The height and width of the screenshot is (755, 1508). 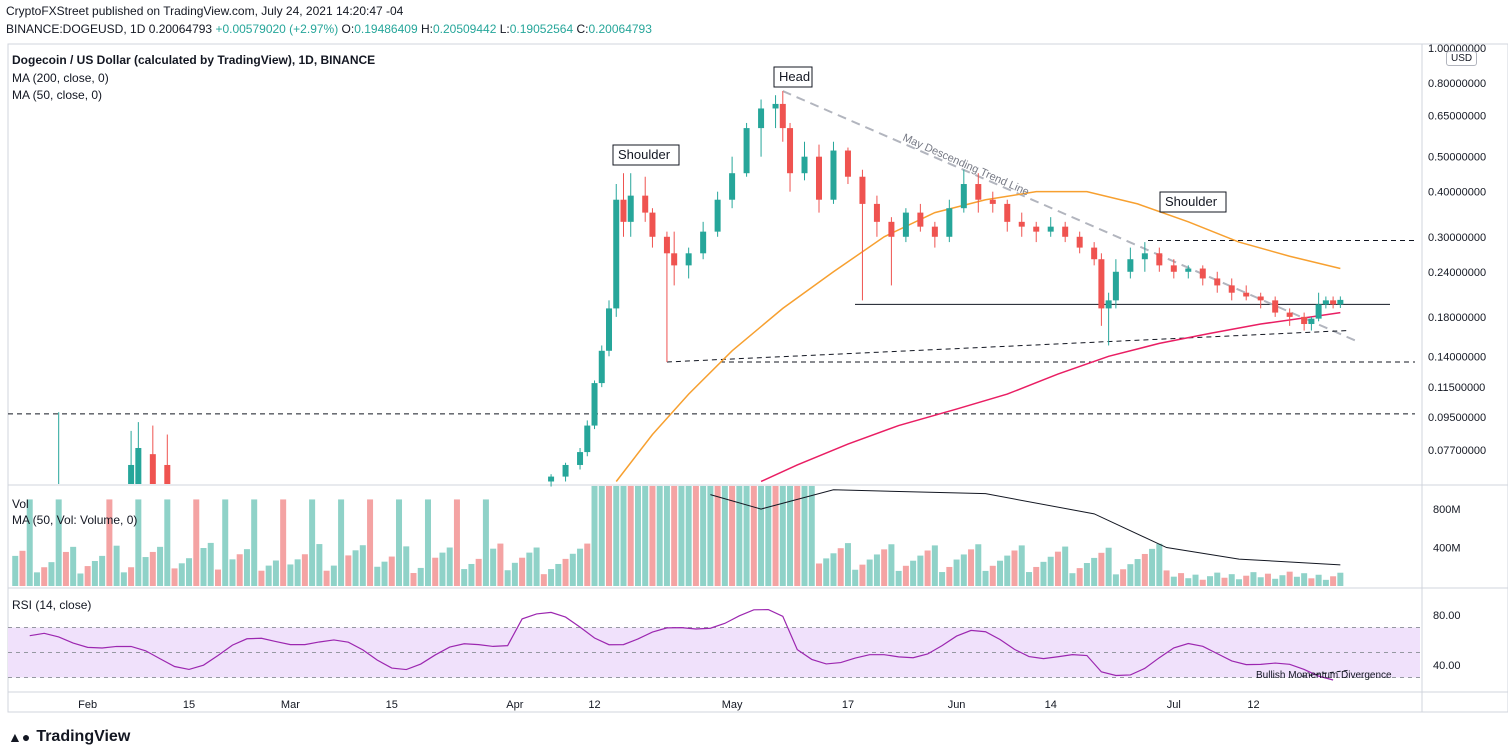 I want to click on price-tick-label: 0.18000000, so click(x=1457, y=318).